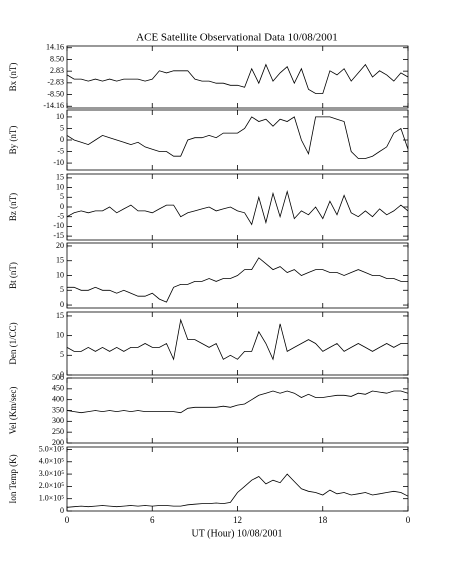 The width and height of the screenshot is (454, 567). What do you see at coordinates (55, 82) in the screenshot?
I see `y-tick-label: -2.83` at bounding box center [55, 82].